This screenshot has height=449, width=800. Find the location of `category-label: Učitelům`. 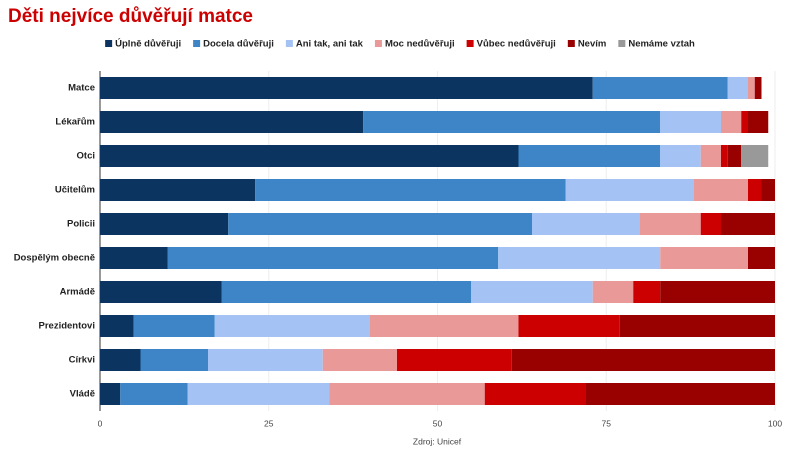

category-label: Učitelům is located at coordinates (75, 190).